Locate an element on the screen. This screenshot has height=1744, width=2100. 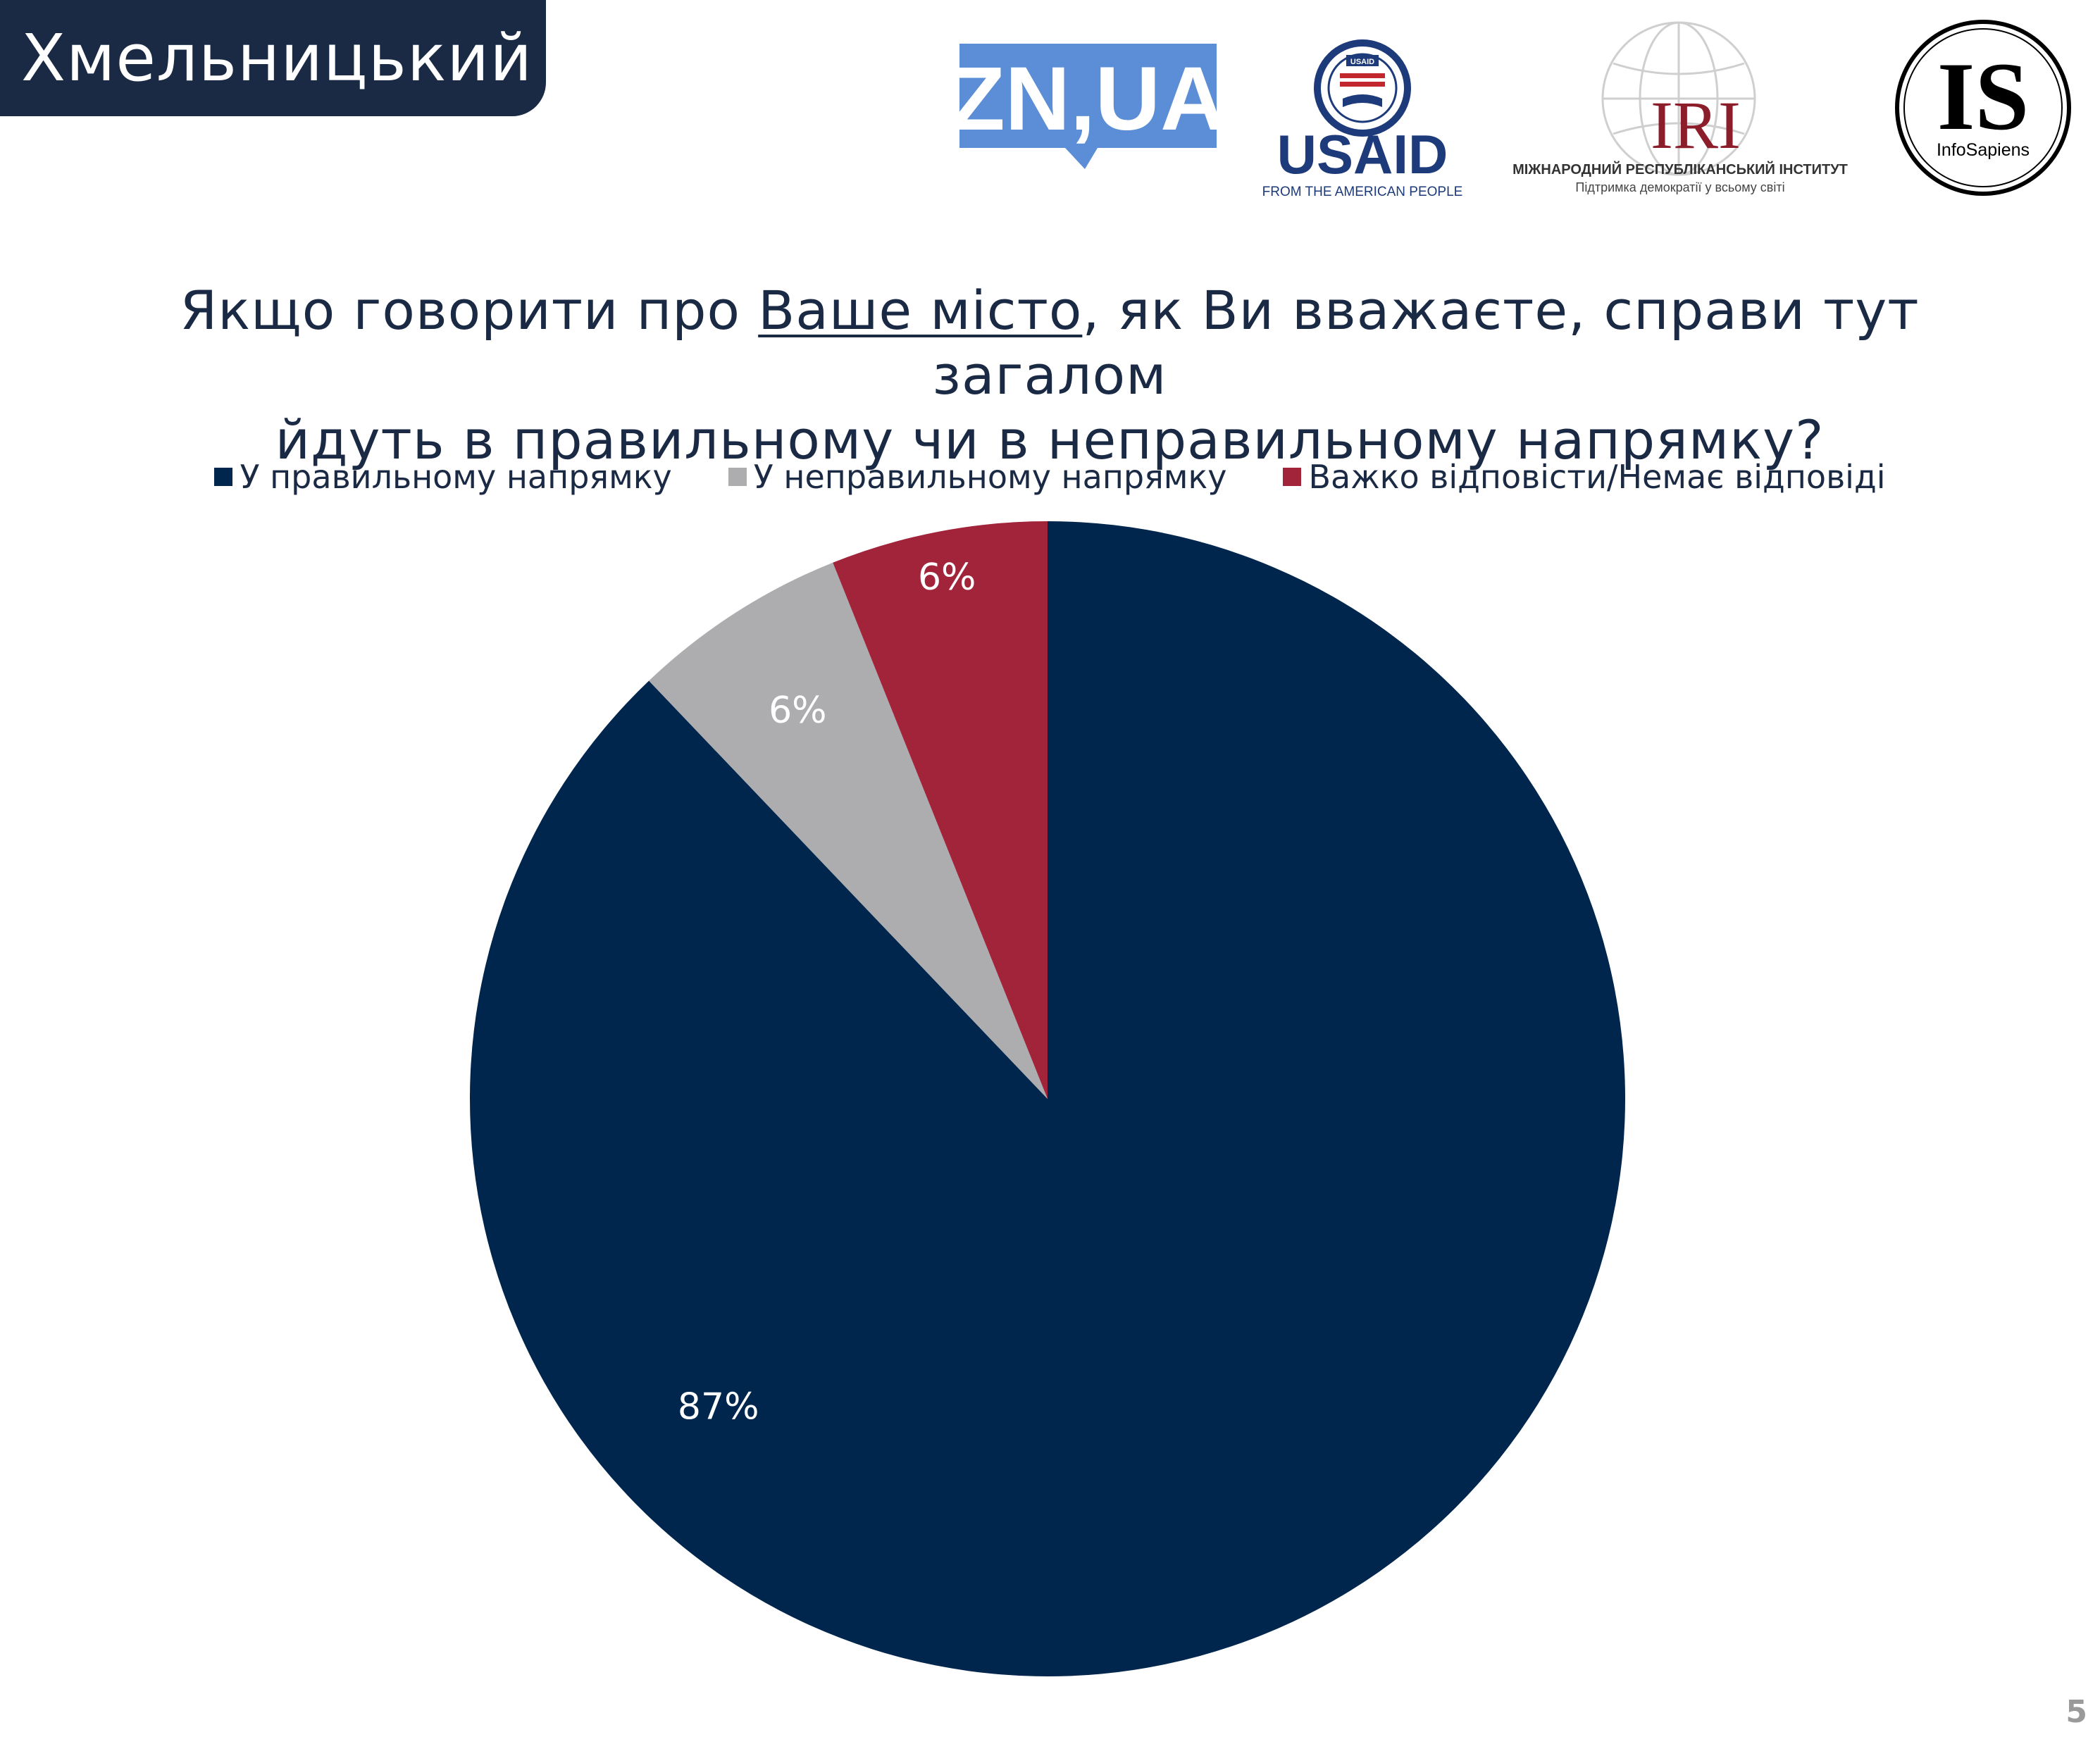
usaid-logo: USAID USAID FROM THE AMERICAN PEOPLE is located at coordinates (1363, 119).